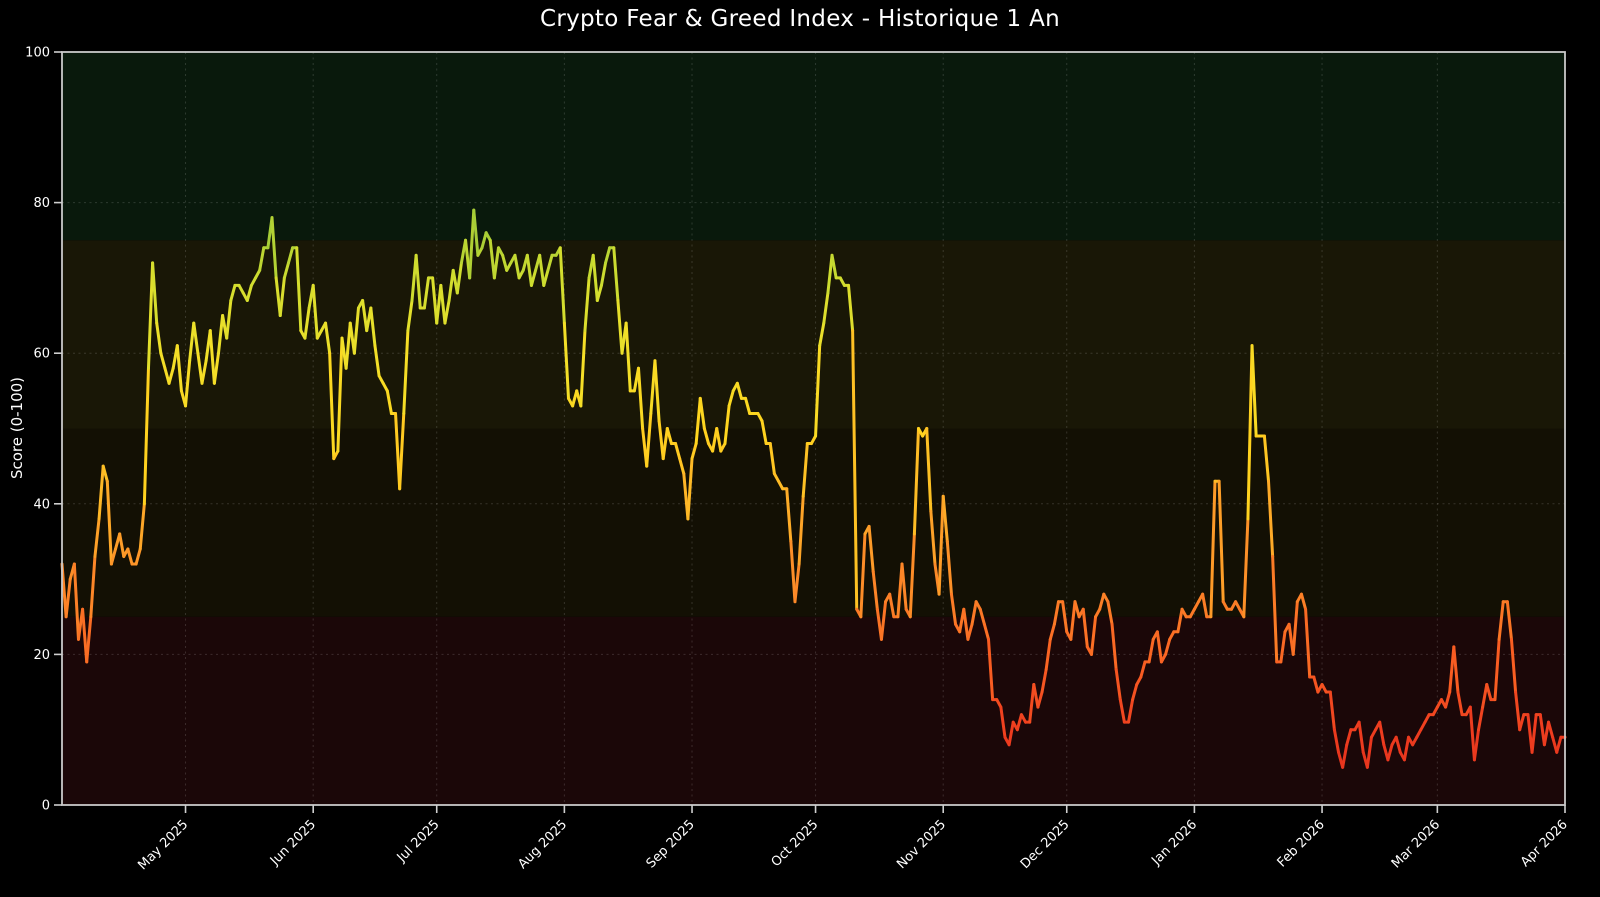  I want to click on x-tick-label-6: Nov 2025, so click(921, 844).